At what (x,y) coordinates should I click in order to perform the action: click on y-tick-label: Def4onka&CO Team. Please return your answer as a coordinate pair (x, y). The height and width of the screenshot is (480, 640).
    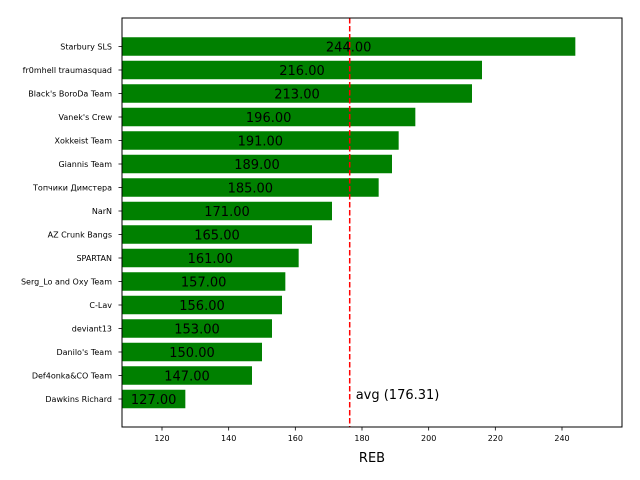
    Looking at the image, I should click on (72, 376).